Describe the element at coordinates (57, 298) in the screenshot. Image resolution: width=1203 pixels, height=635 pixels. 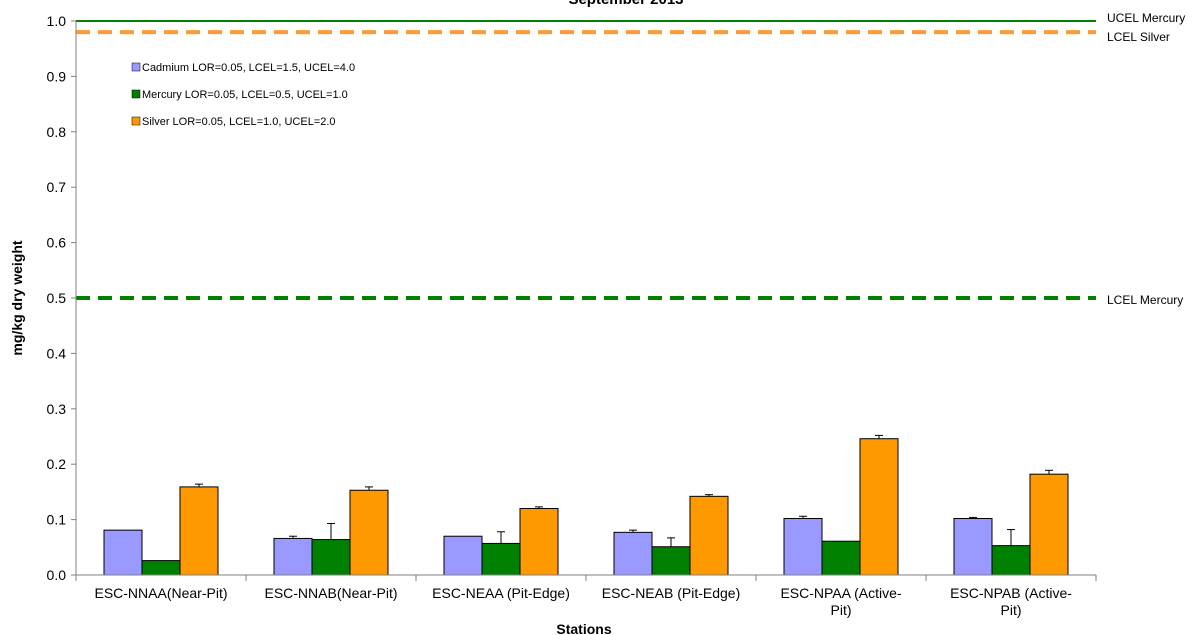
I see `y-tick-label: 0.5` at that location.